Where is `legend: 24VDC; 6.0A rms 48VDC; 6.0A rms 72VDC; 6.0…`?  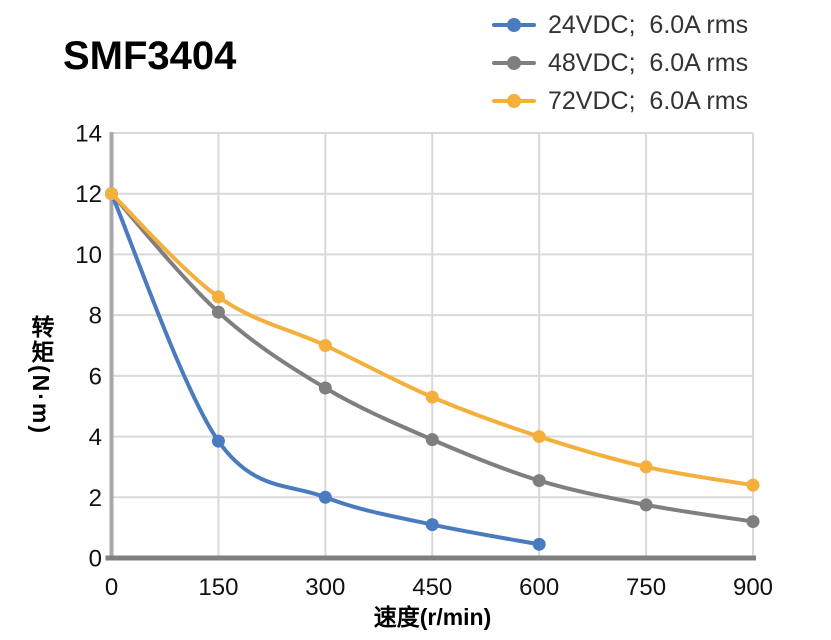 legend: 24VDC; 6.0A rms 48VDC; 6.0A rms 72VDC; 6.0… is located at coordinates (620, 63).